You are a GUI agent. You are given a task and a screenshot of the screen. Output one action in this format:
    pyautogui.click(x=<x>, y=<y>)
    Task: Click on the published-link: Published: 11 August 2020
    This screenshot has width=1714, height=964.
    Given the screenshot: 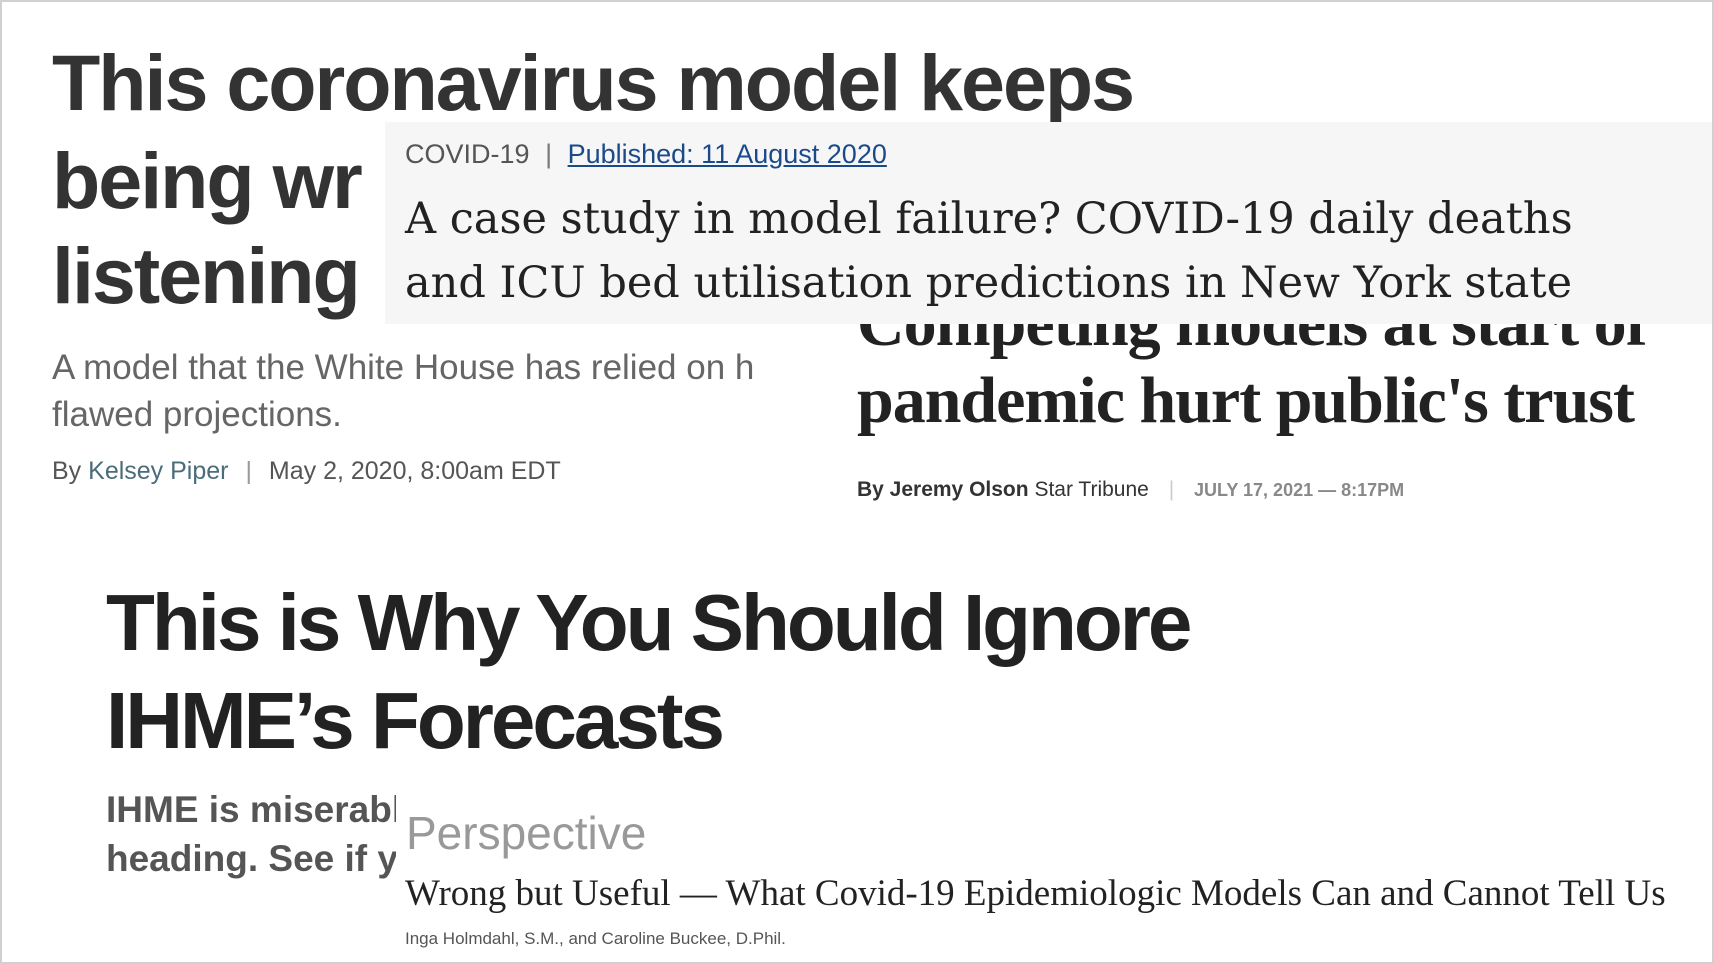 What is the action you would take?
    pyautogui.click(x=727, y=154)
    